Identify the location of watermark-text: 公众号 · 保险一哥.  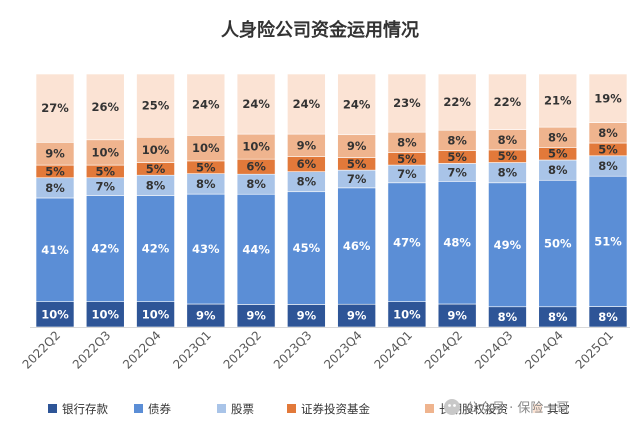
(517, 408).